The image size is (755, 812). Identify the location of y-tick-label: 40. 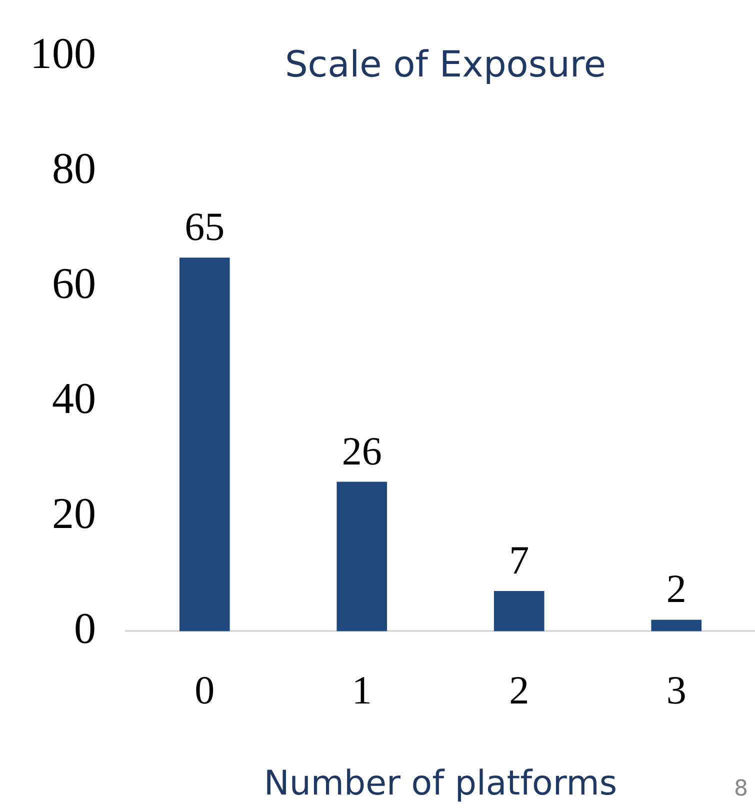
(74, 398).